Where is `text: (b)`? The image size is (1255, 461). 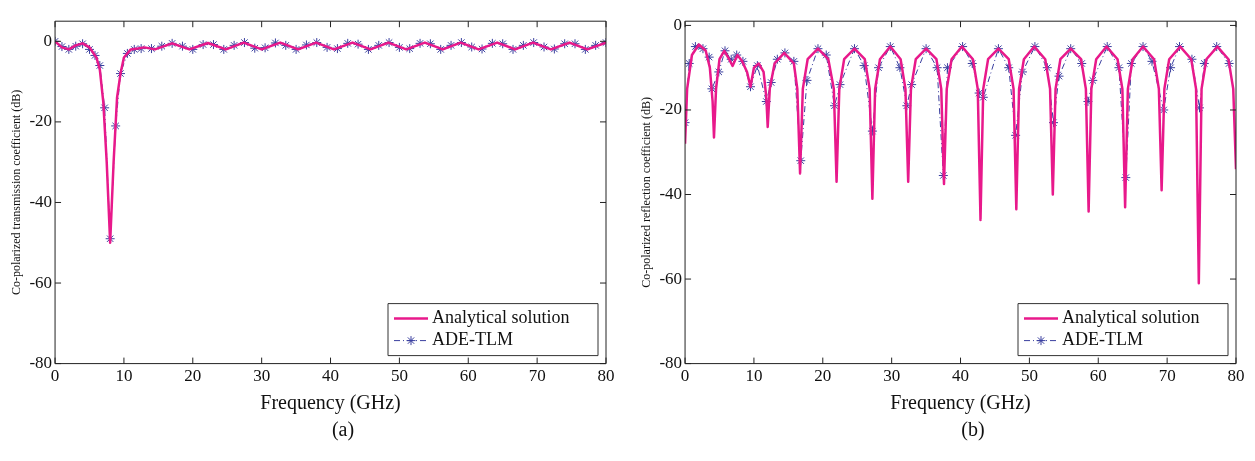
text: (b) is located at coordinates (973, 429).